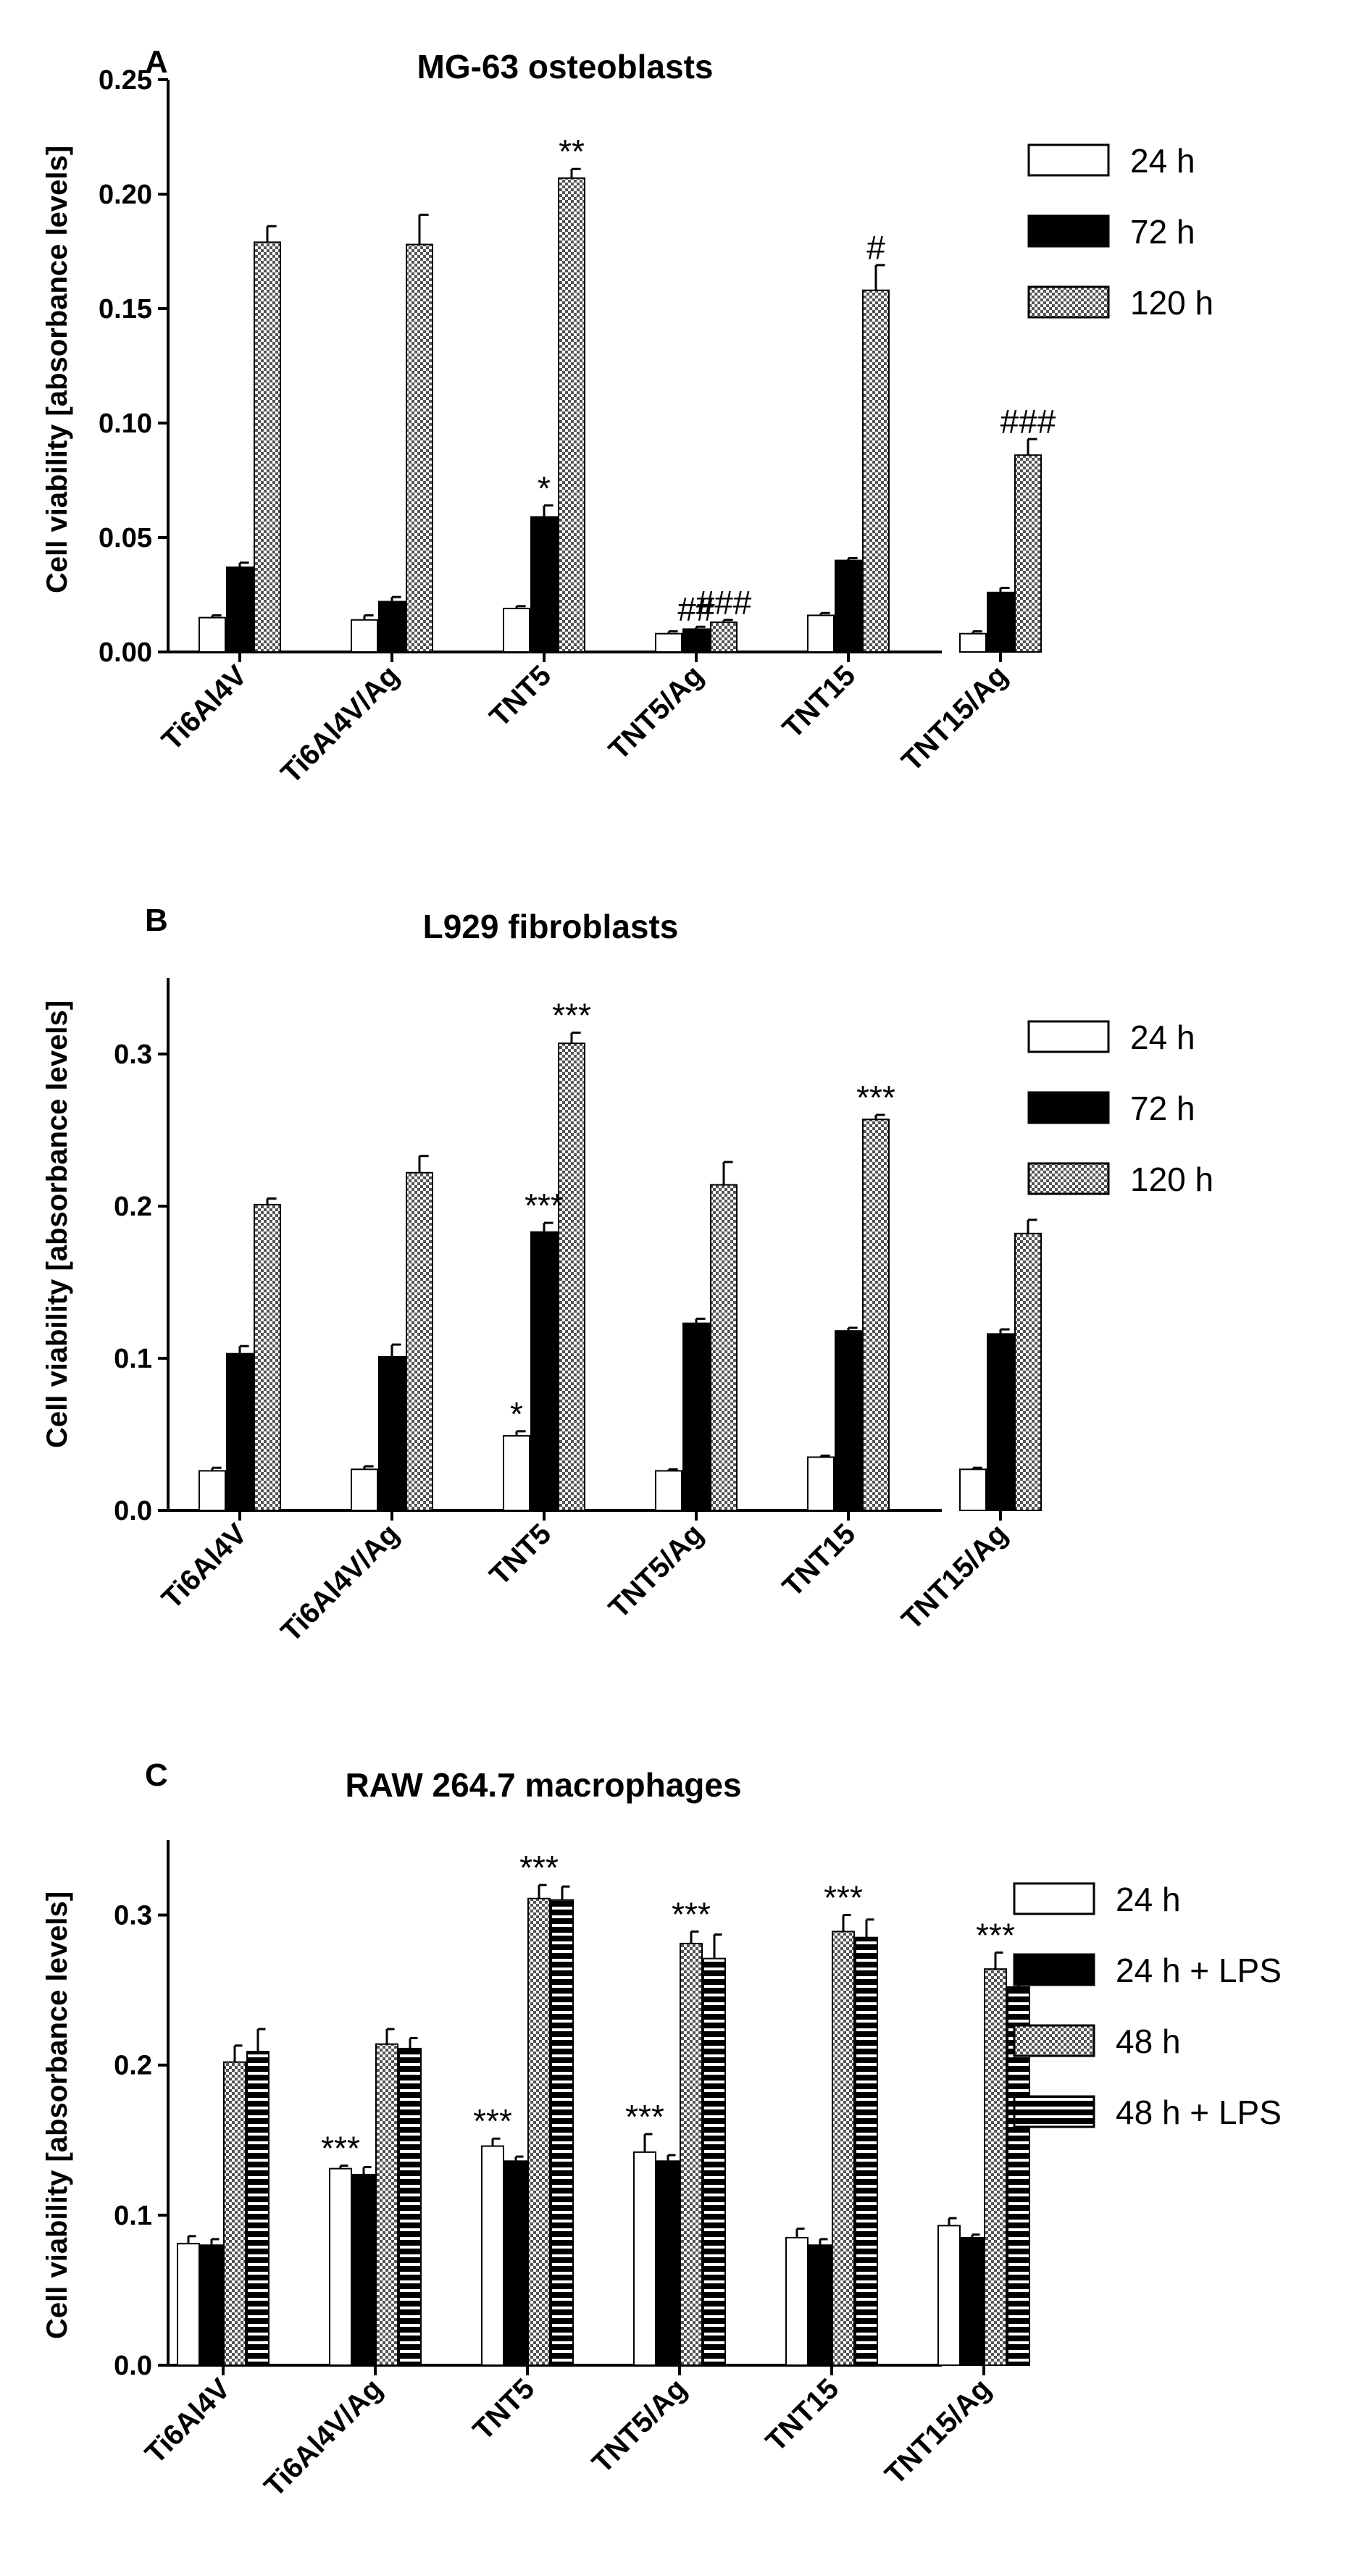 This screenshot has height=2576, width=1362. Describe the element at coordinates (876, 248) in the screenshot. I see `significance-label: #` at that location.